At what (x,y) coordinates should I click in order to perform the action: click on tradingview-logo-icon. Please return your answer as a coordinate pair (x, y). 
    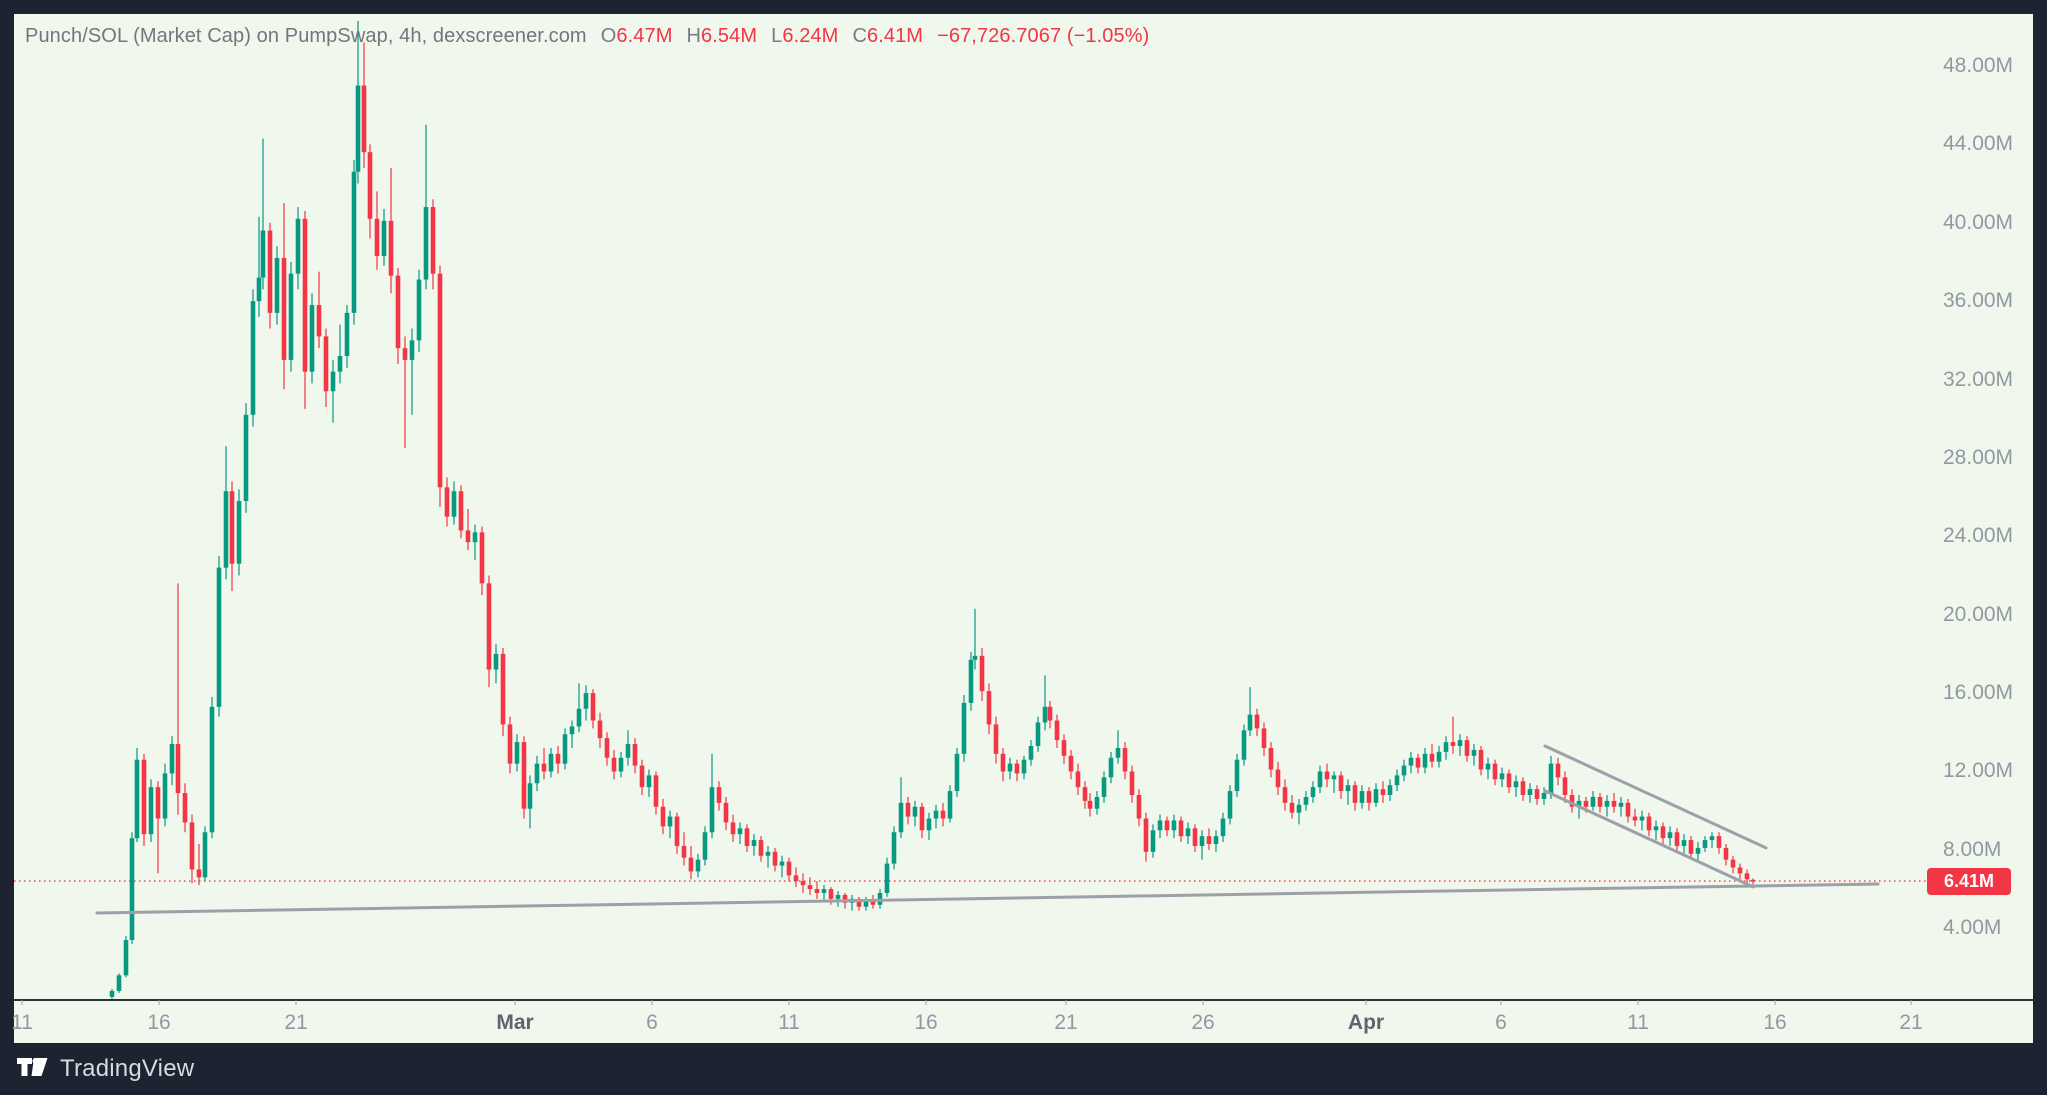
    Looking at the image, I should click on (33, 1069).